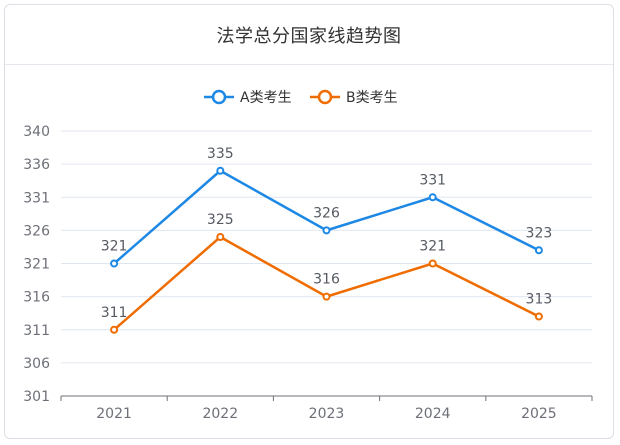  Describe the element at coordinates (36, 231) in the screenshot. I see `y-tick-label: 326` at that location.